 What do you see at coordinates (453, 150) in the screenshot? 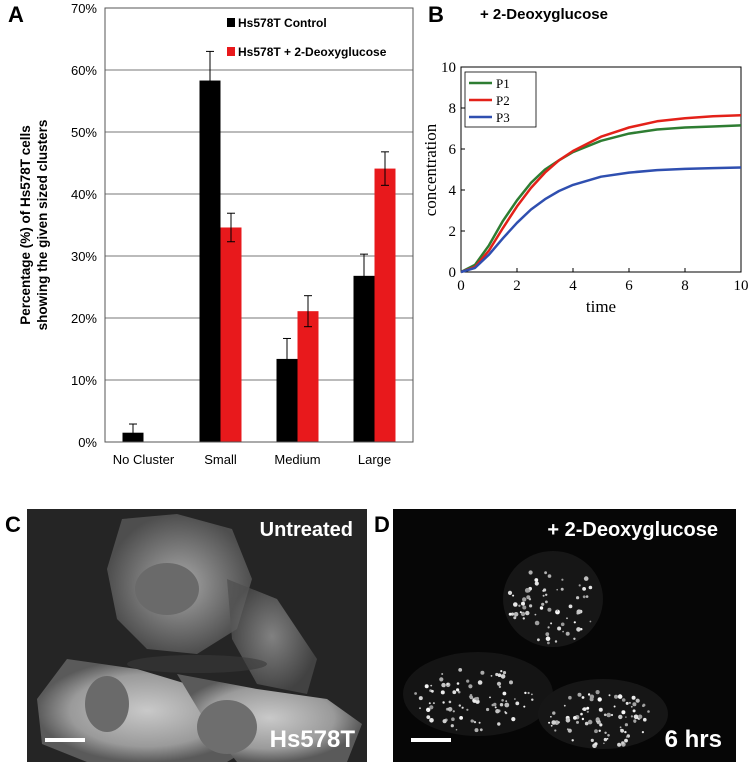
I see `y-tick-label: 6` at bounding box center [453, 150].